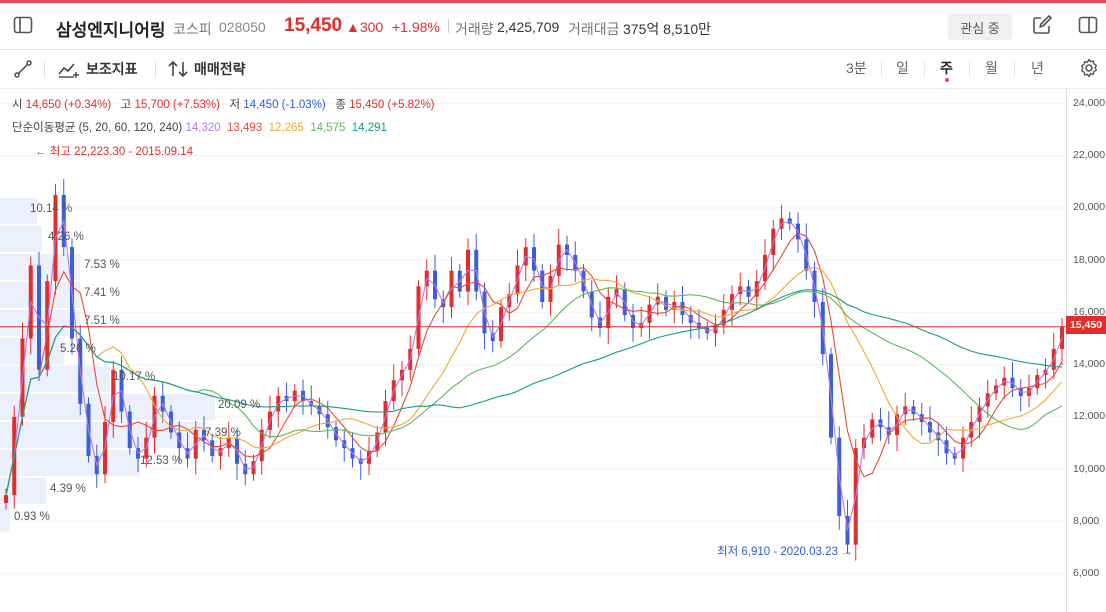 The width and height of the screenshot is (1106, 612). Describe the element at coordinates (313, 25) in the screenshot. I see `current-price: 15,450` at that location.